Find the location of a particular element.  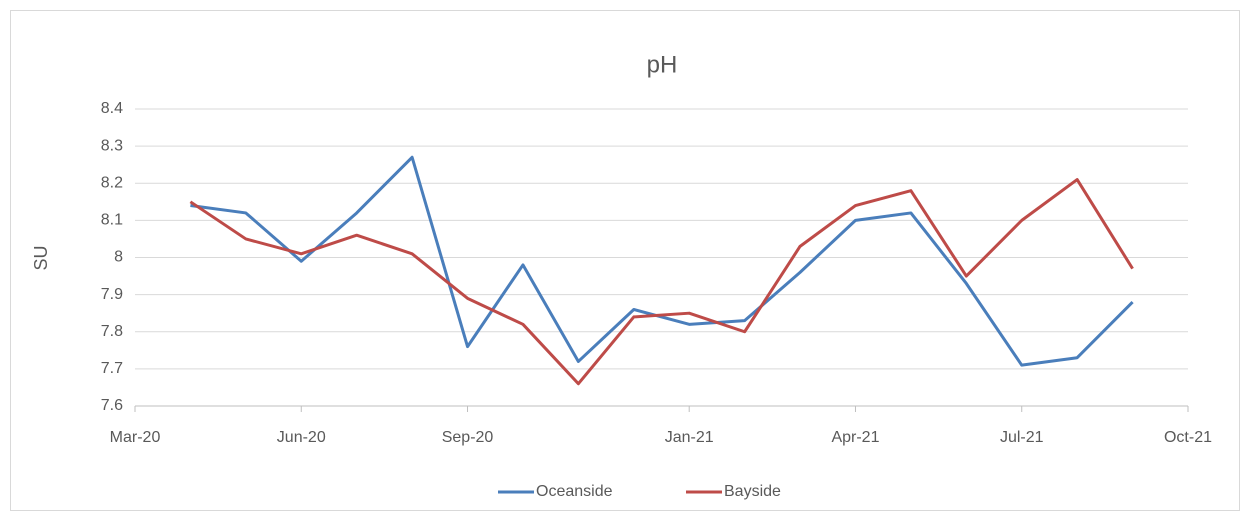

y-tick-label: 8.4 is located at coordinates (112, 108).